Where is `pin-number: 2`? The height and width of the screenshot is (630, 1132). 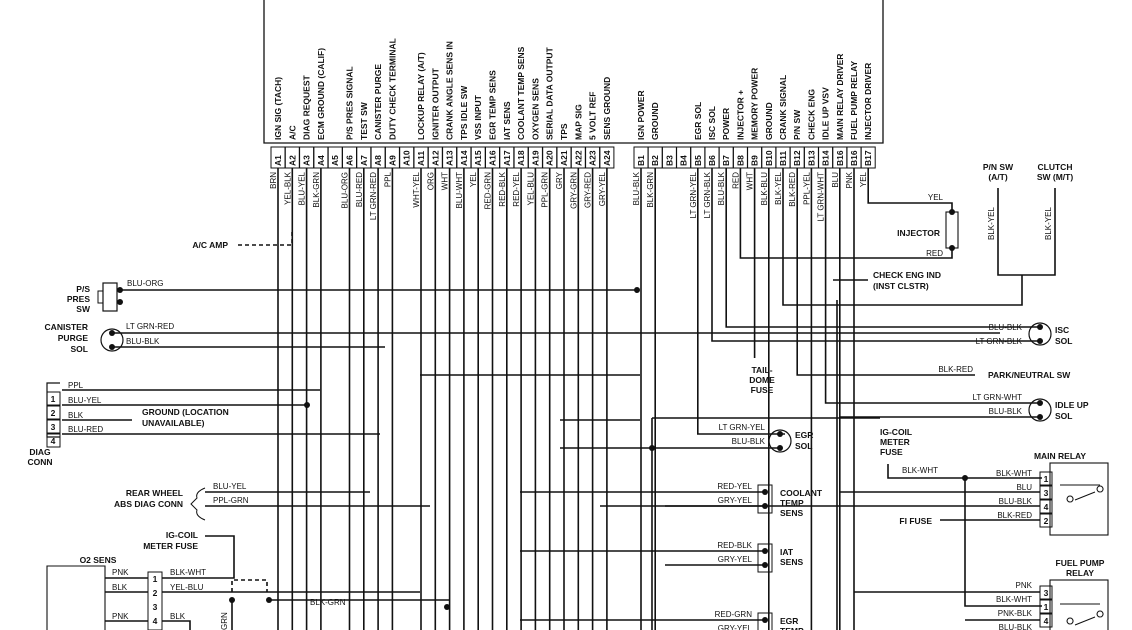 pin-number: 2 is located at coordinates (53, 413).